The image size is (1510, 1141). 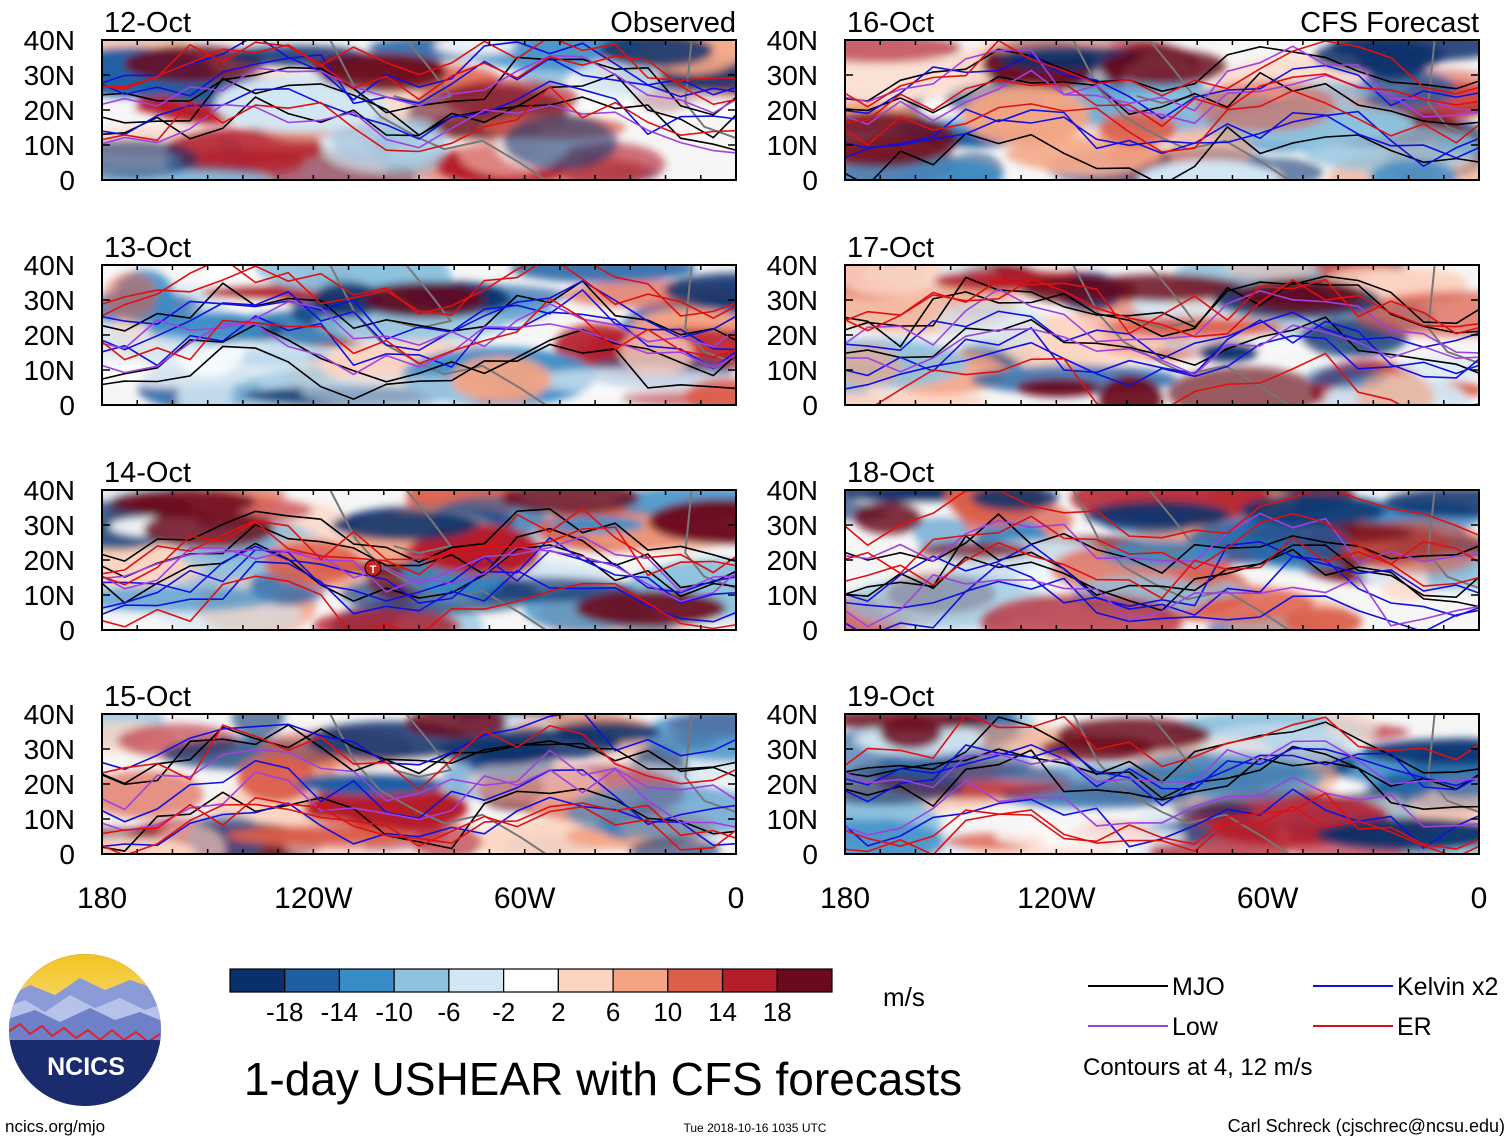 What do you see at coordinates (845, 898) in the screenshot?
I see `x-tick-label: 180` at bounding box center [845, 898].